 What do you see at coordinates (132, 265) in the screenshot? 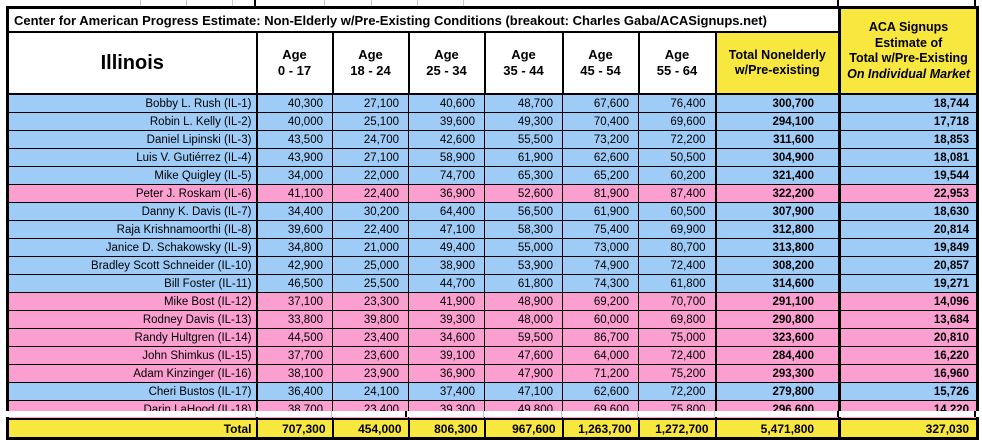
I see `representative-name-cell: Bradley Scott Schneider (IL-10)` at bounding box center [132, 265].